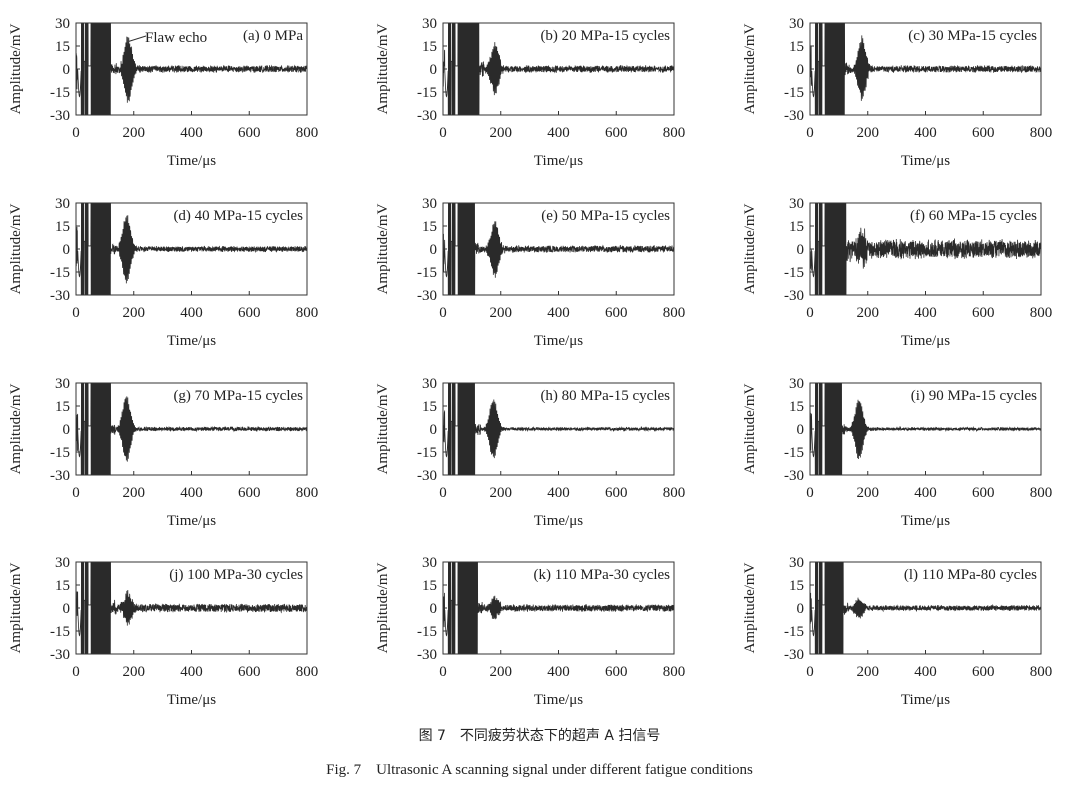 This screenshot has width=1079, height=787. I want to click on panel-title: (f) 60 MPa-15 cycles, so click(973, 216).